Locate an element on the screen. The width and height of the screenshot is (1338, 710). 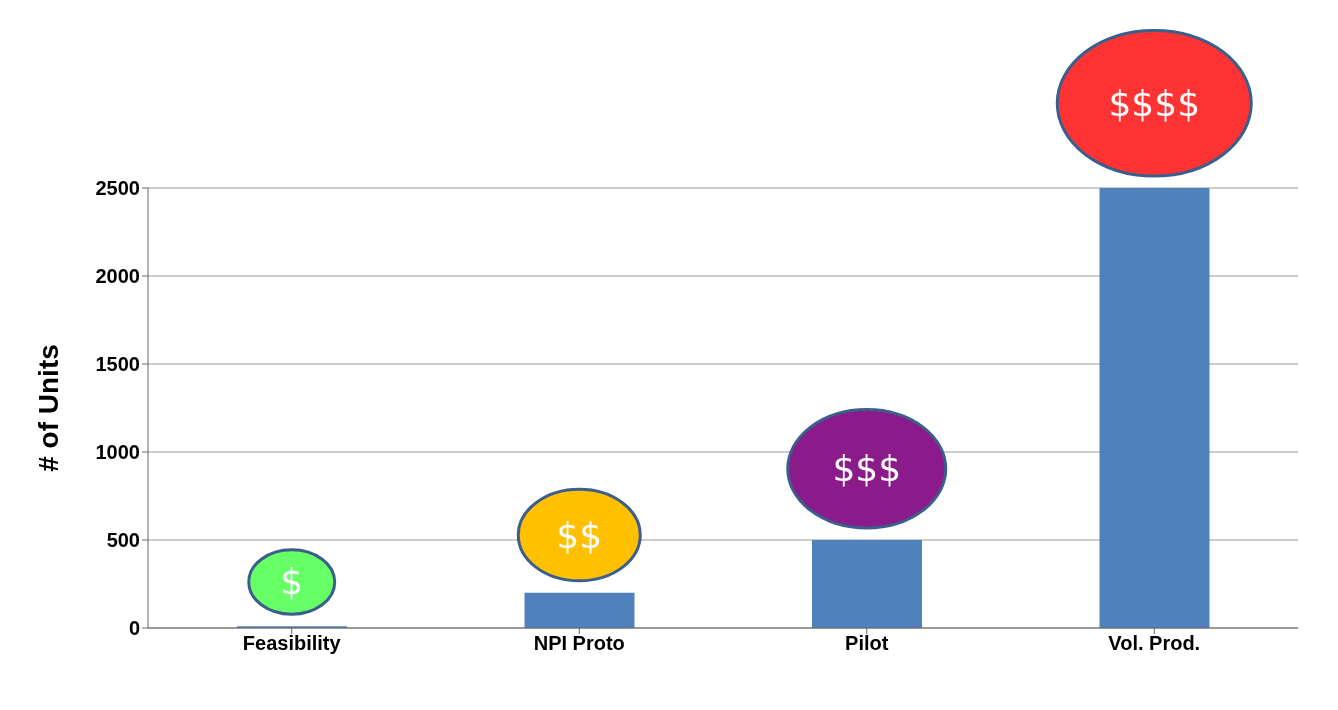
x-tick-label: Vol. Prod. is located at coordinates (1154, 643).